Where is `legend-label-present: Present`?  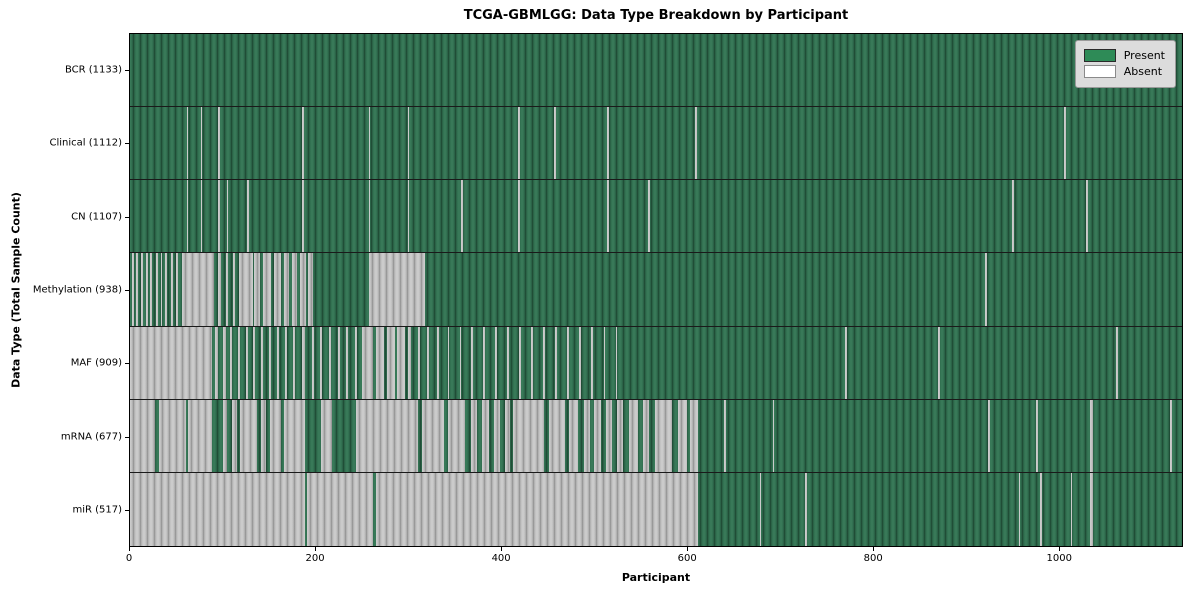
legend-label-present: Present is located at coordinates (1144, 55).